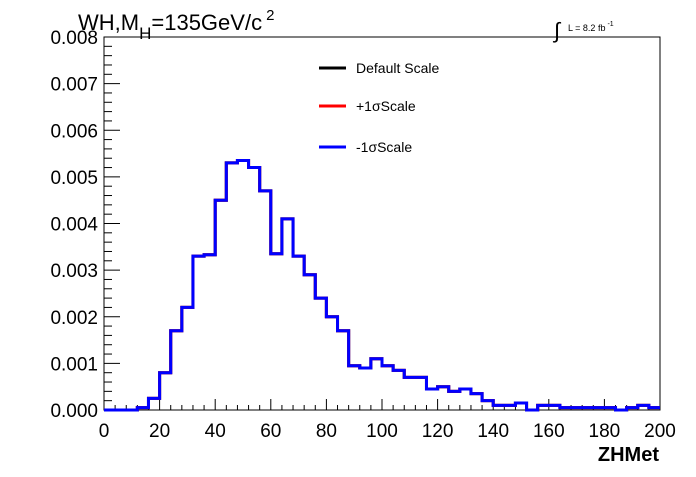  What do you see at coordinates (74, 225) in the screenshot?
I see `y-tick-label: 0.004` at bounding box center [74, 225].